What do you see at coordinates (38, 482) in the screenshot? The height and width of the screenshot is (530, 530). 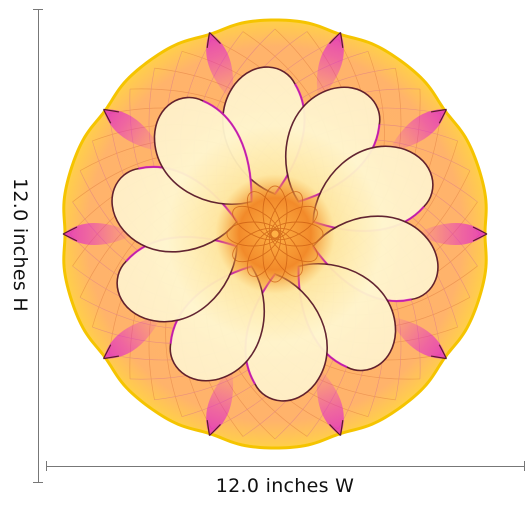 I see `height-dimension-tick-bottom` at bounding box center [38, 482].